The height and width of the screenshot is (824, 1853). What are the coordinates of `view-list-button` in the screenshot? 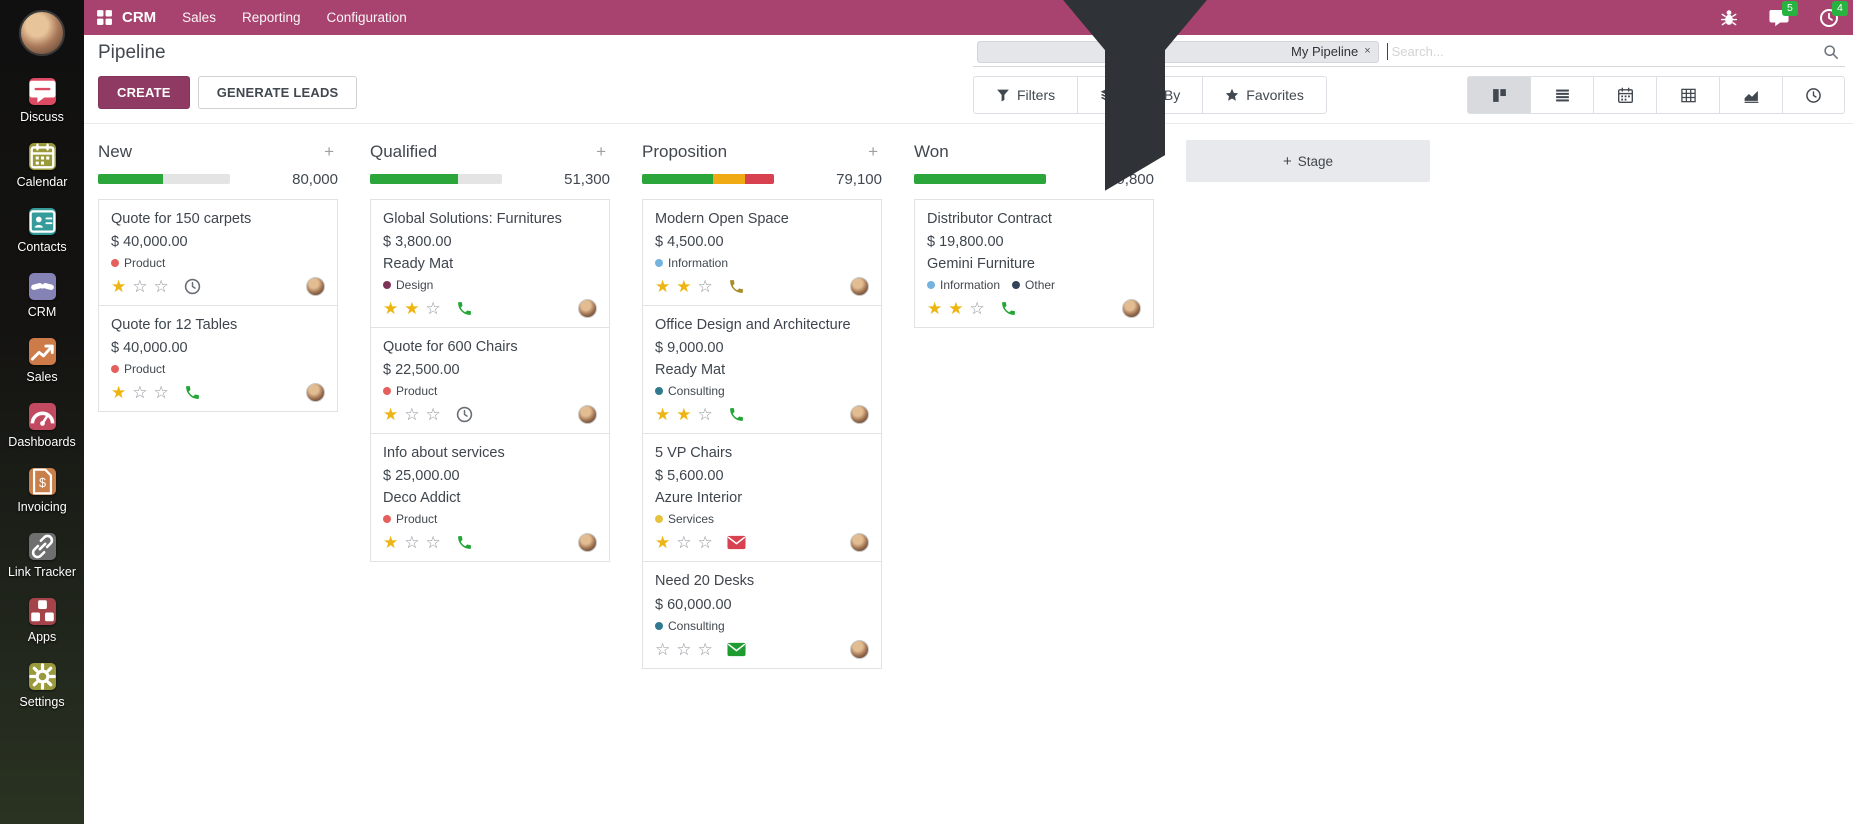 It's located at (1561, 95).